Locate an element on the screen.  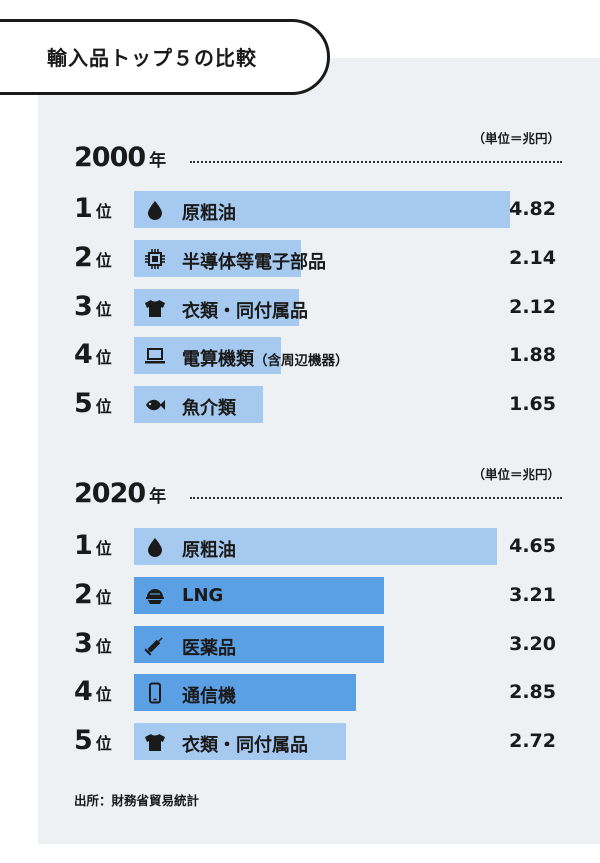
syringe-icon is located at coordinates (155, 645).